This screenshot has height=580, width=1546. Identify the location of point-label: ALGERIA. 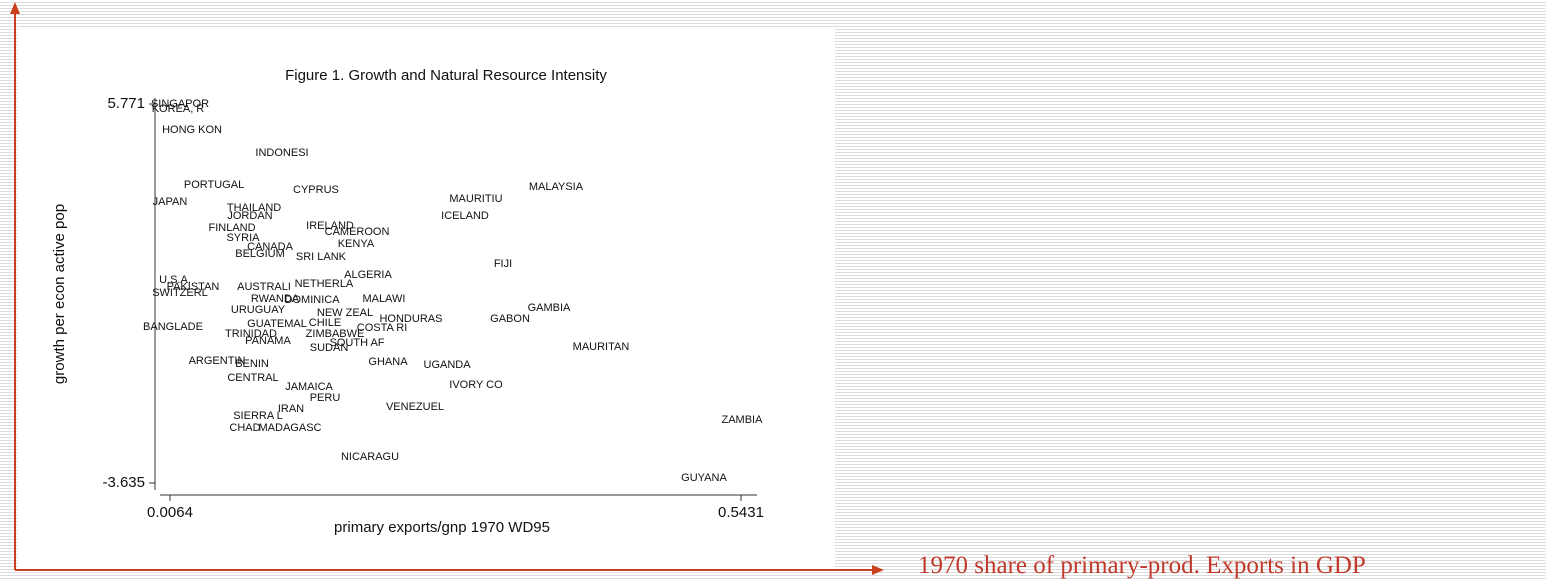
(368, 275).